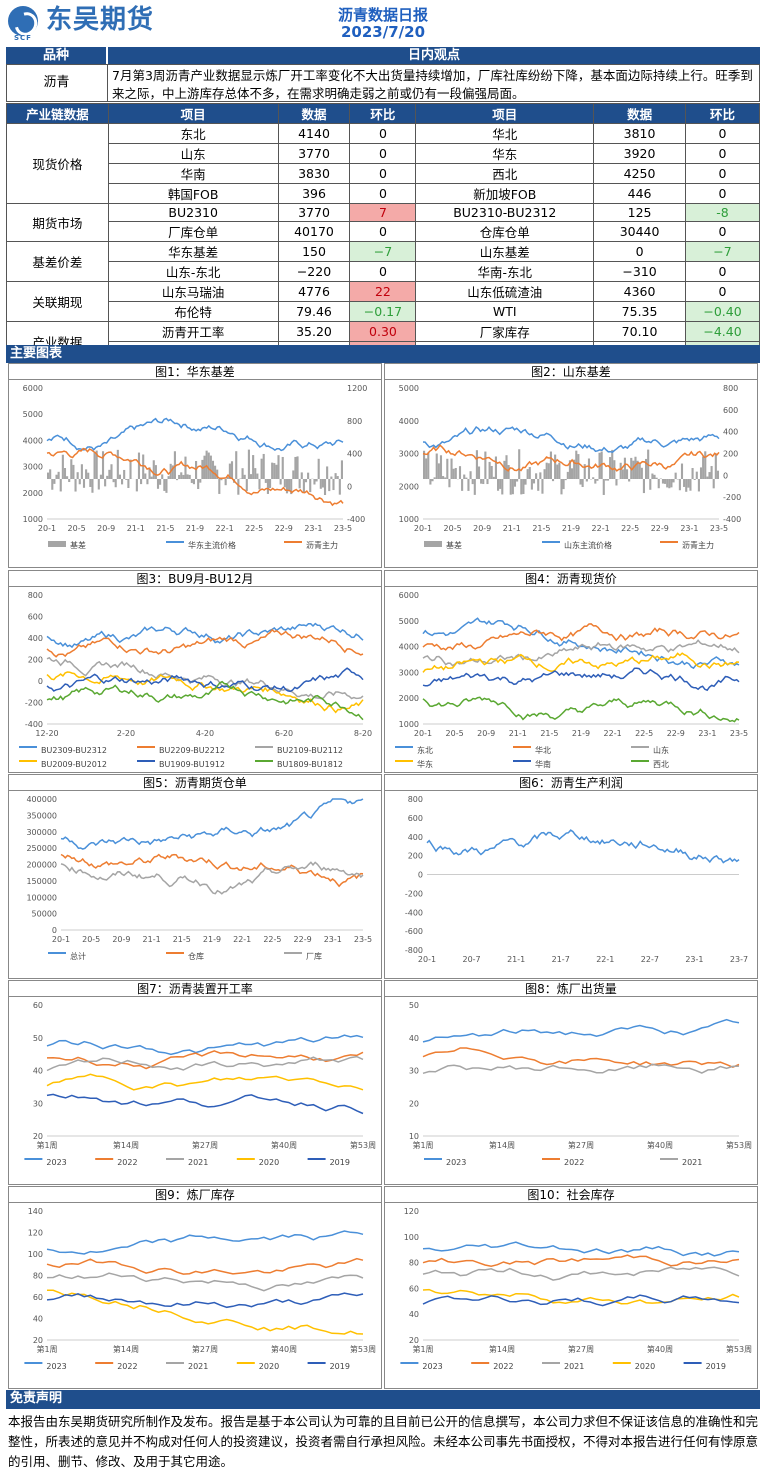 This screenshot has height=1474, width=766. Describe the element at coordinates (78, 956) in the screenshot. I see `legend-label: 总计` at that location.